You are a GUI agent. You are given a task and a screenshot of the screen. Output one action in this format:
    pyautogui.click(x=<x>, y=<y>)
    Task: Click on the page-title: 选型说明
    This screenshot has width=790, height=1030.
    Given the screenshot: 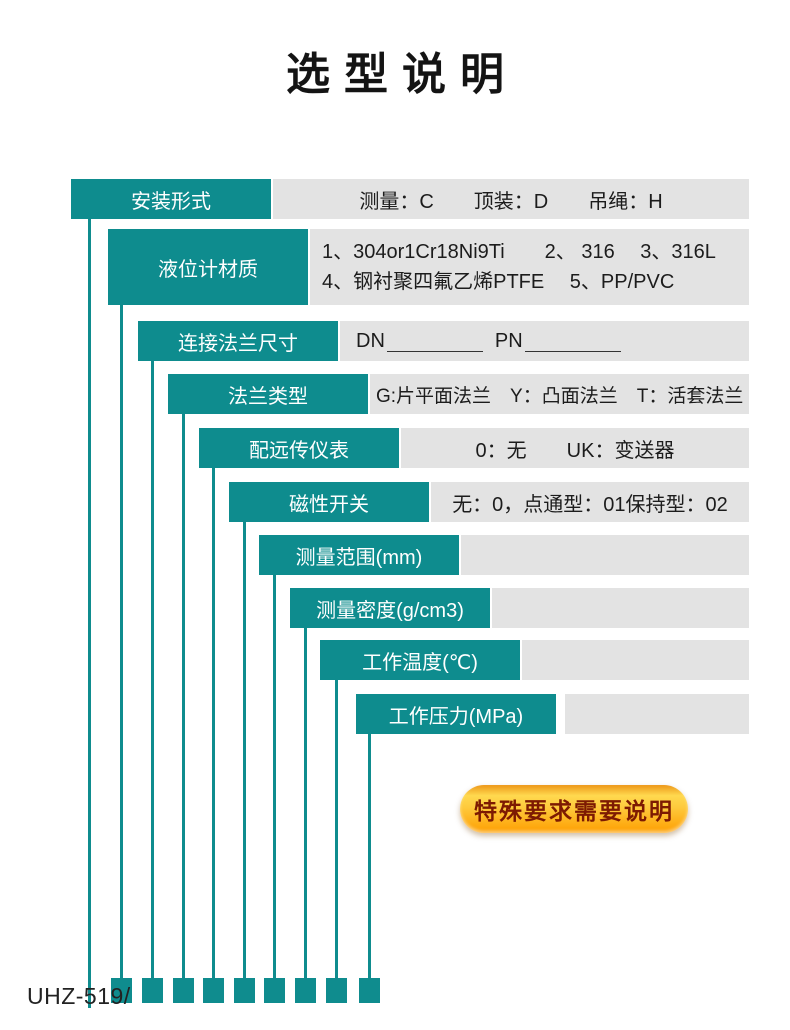 What is the action you would take?
    pyautogui.click(x=402, y=74)
    